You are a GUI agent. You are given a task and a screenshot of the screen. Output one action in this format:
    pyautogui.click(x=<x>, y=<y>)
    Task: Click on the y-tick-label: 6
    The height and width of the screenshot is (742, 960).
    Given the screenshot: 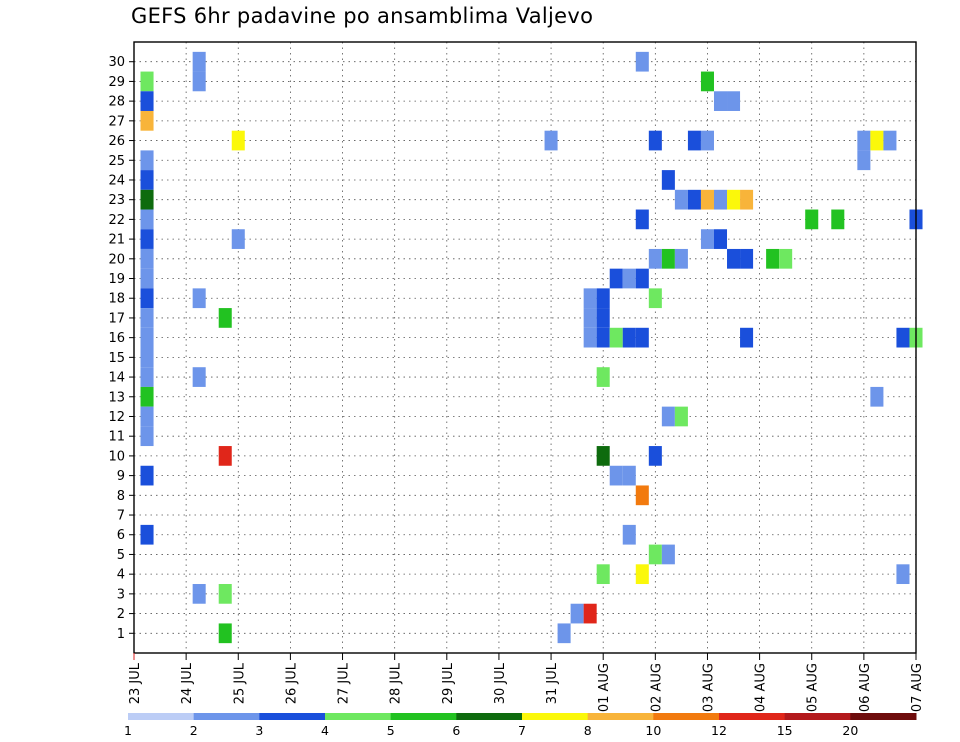 What is the action you would take?
    pyautogui.click(x=121, y=535)
    